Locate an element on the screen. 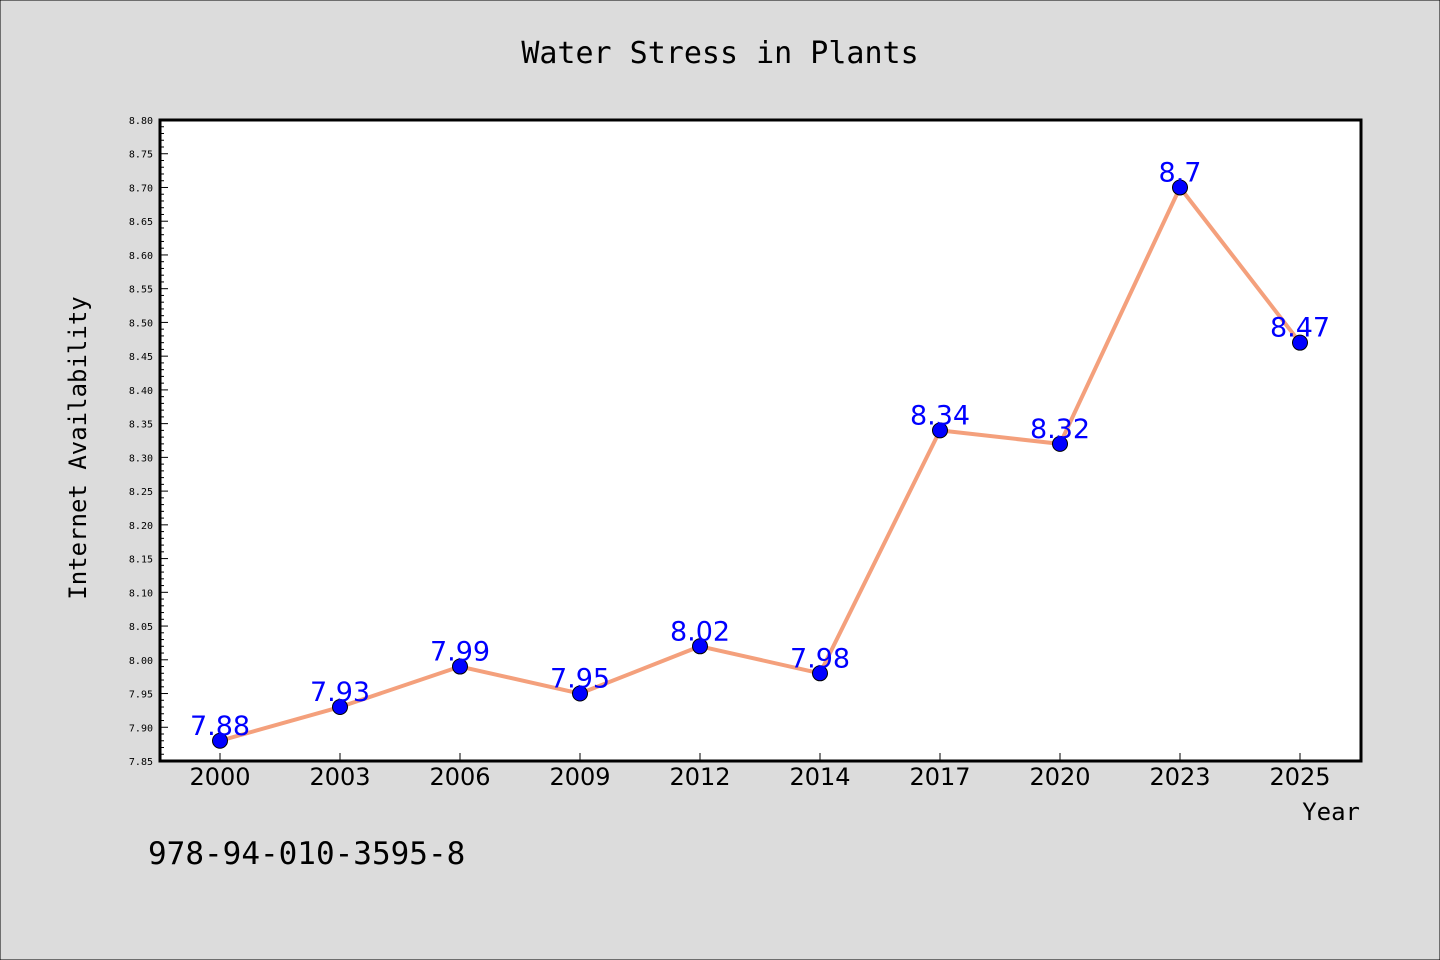 This screenshot has height=960, width=1440. data-label: 7.99 is located at coordinates (460, 652).